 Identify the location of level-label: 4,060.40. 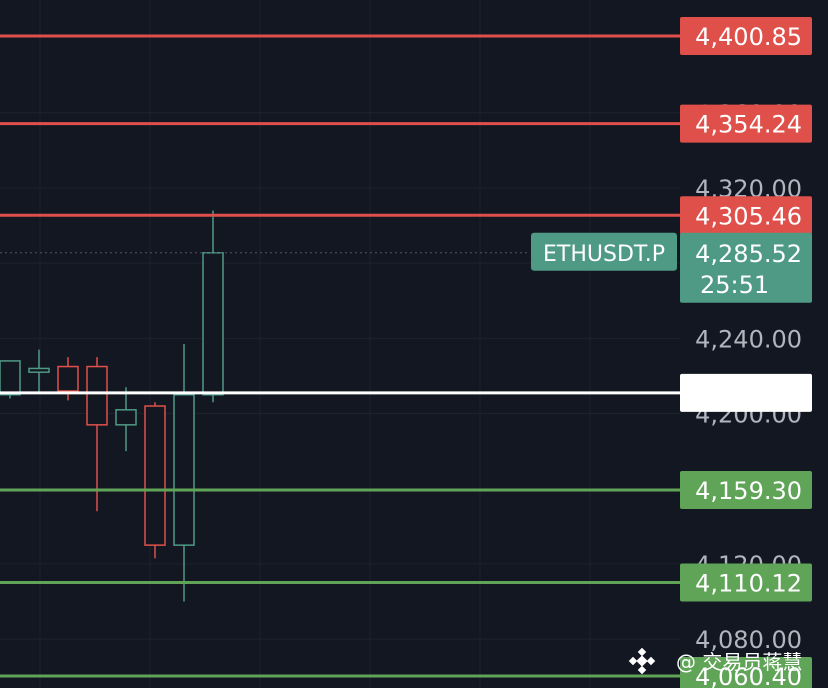
(748, 675).